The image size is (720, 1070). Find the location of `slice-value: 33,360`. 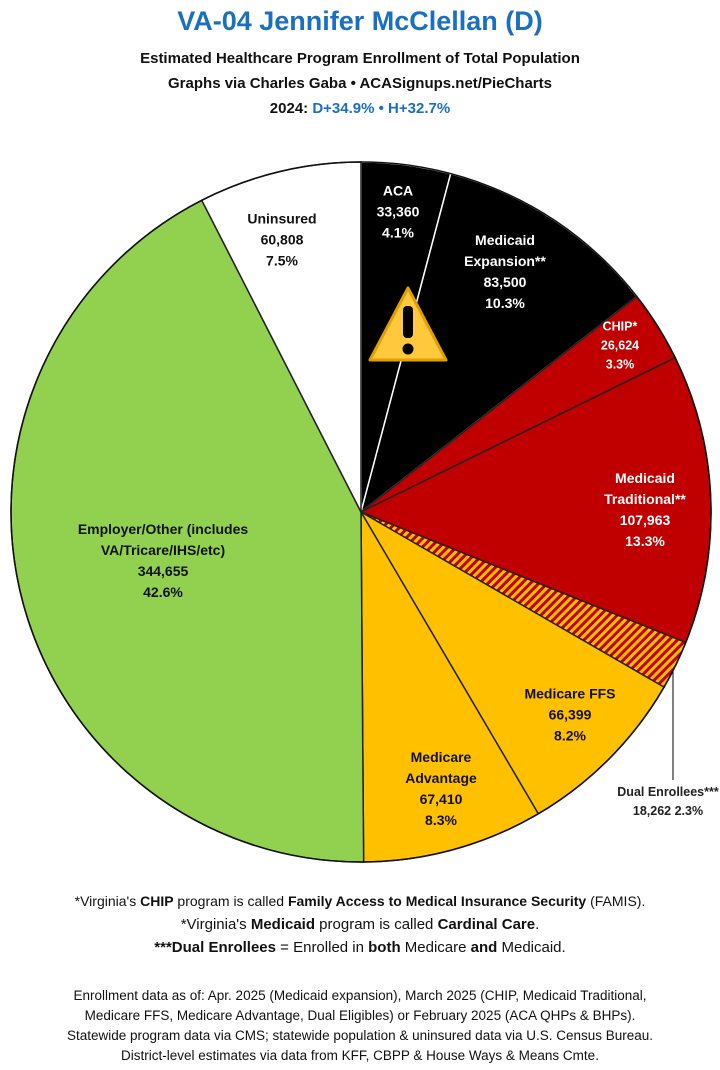

slice-value: 33,360 is located at coordinates (398, 211).